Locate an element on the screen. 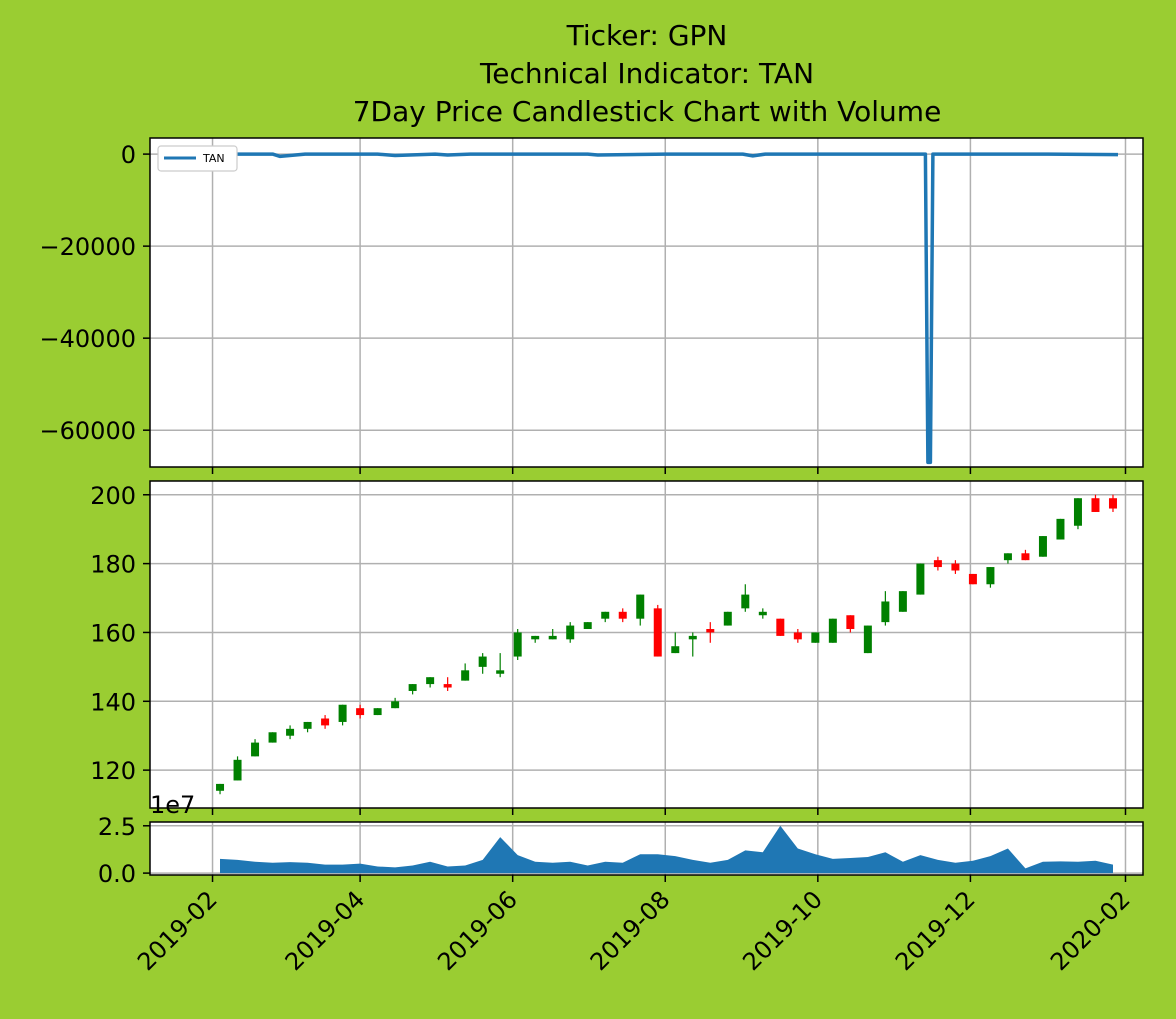 This screenshot has height=1019, width=1176. volume-y-axis: 0.0 2.5 is located at coordinates (124, 850).